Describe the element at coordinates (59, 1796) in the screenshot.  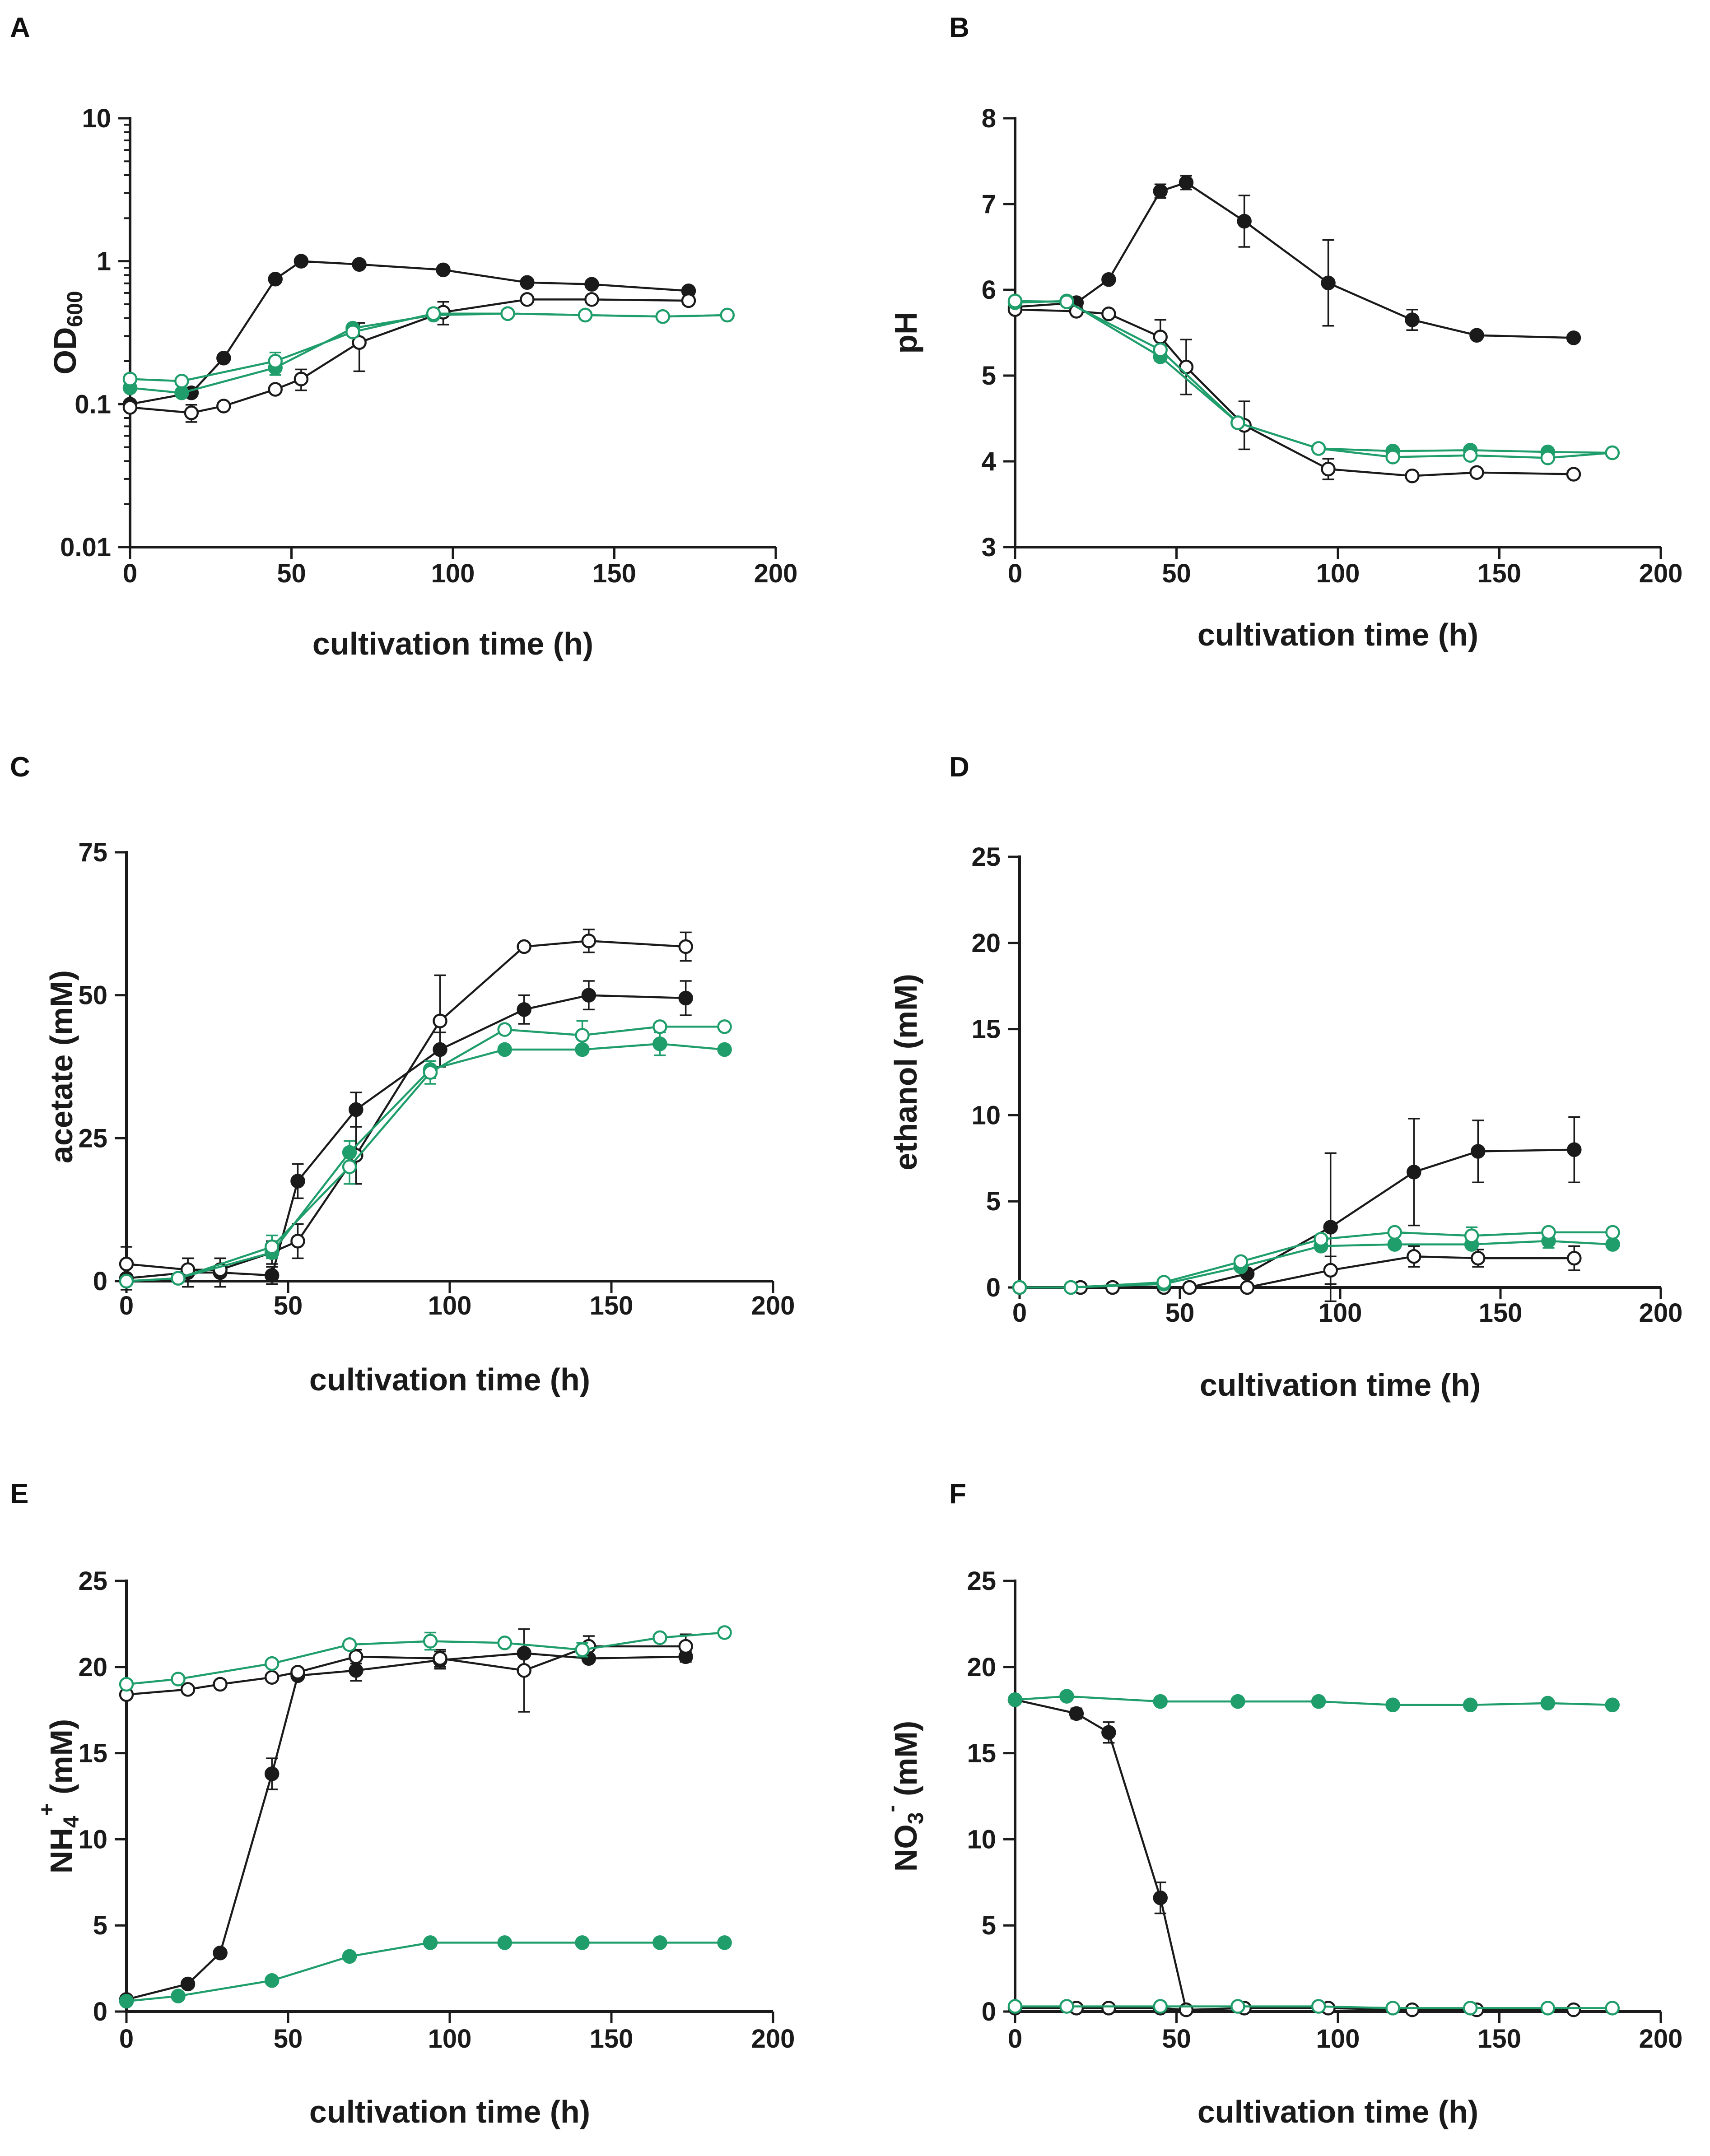
I see `y-axis-title: NH4+ (mM)` at that location.